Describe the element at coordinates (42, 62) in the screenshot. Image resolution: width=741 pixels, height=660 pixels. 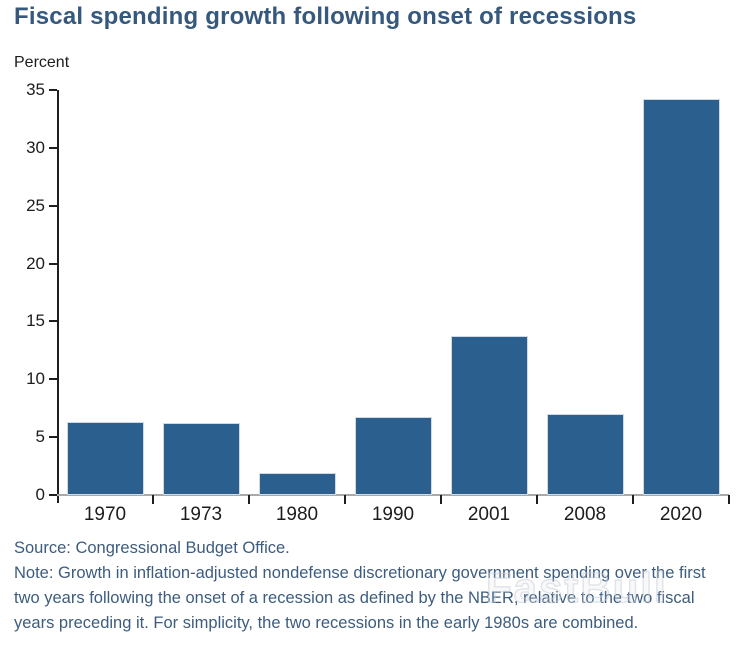
I see `y-axis-unit-label: Percent` at that location.